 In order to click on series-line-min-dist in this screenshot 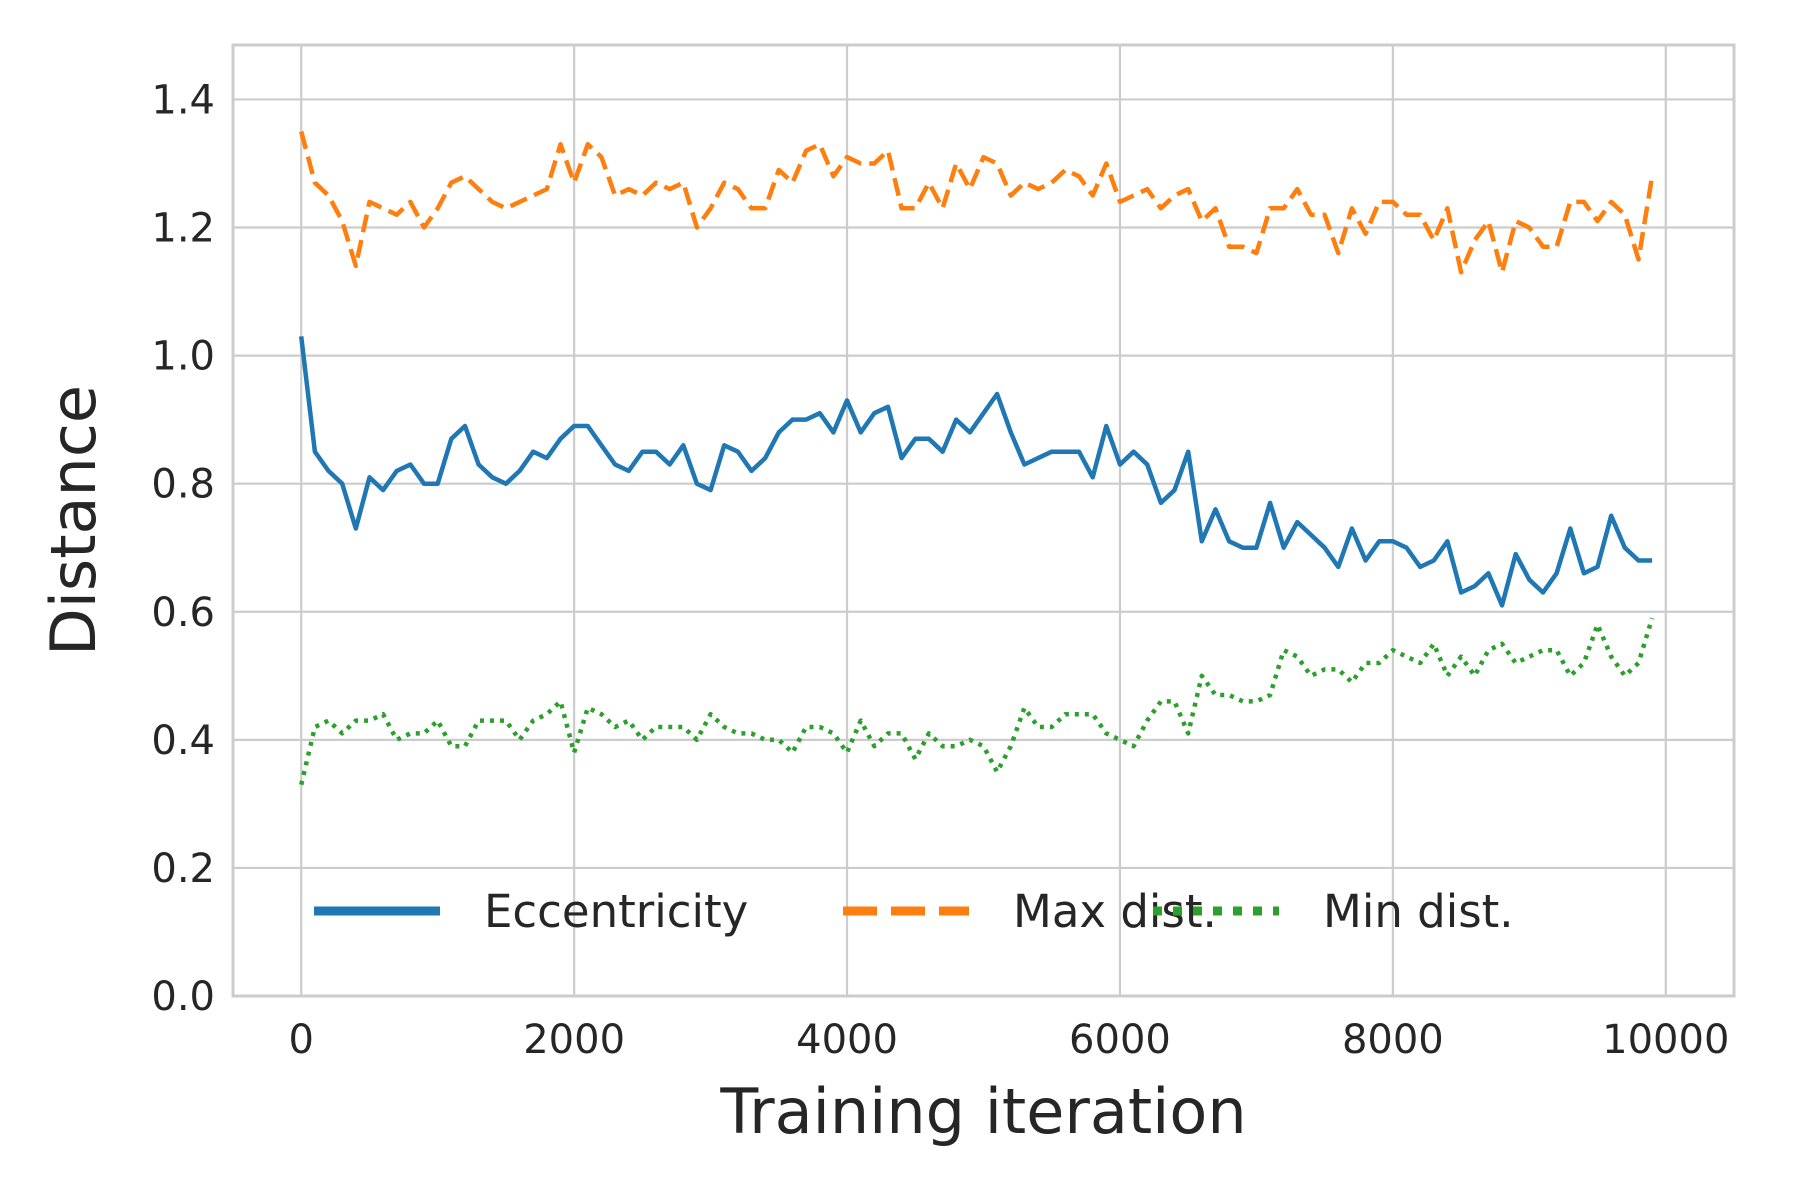, I will do `click(977, 701)`.